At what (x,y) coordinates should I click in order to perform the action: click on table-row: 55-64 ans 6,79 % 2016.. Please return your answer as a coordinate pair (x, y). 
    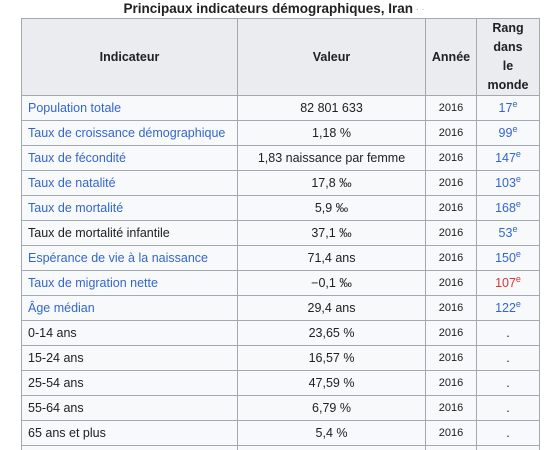
    Looking at the image, I should click on (280, 408).